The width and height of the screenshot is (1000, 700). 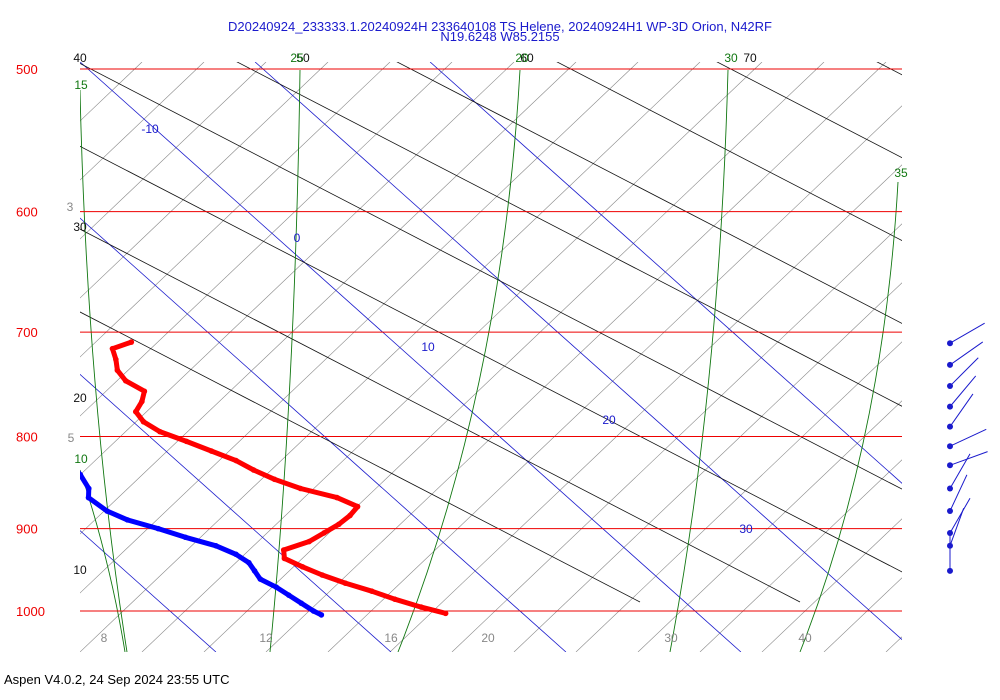 What do you see at coordinates (297, 58) in the screenshot?
I see `moist-adiabat-label: 25` at bounding box center [297, 58].